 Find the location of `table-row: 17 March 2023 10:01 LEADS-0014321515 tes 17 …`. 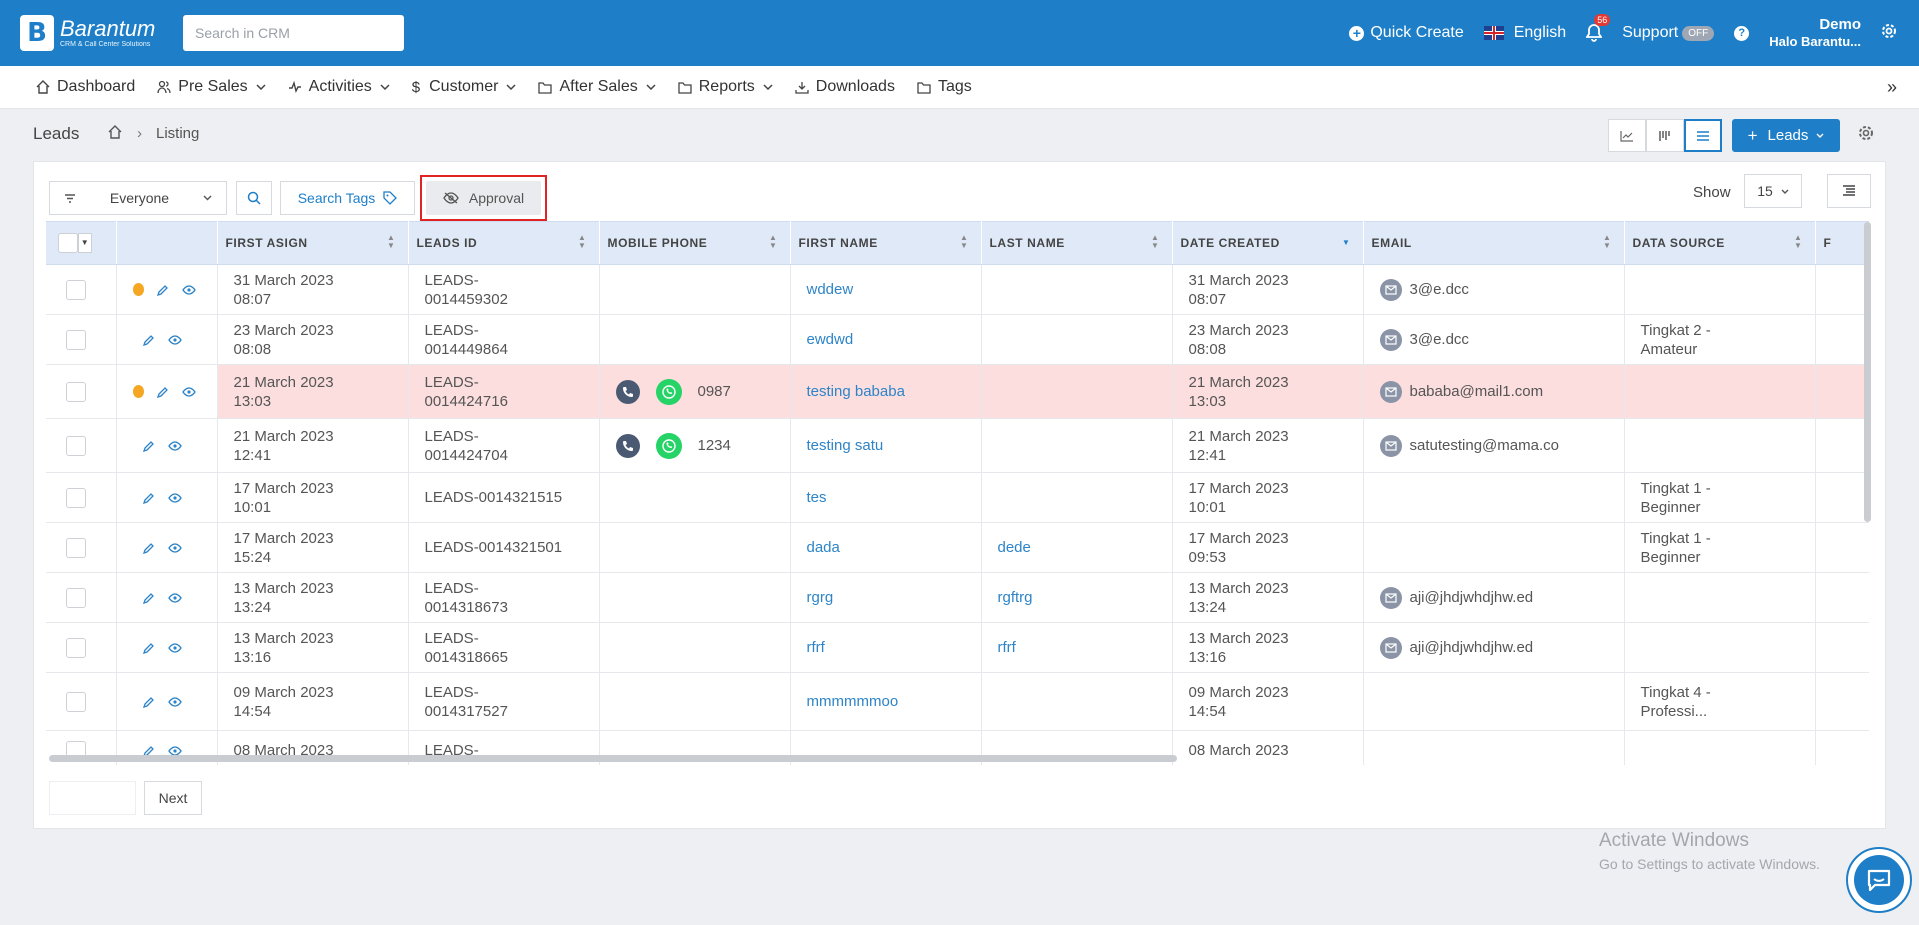

table-row: 17 March 2023 10:01 LEADS-0014321515 tes 17 … is located at coordinates (957, 497).